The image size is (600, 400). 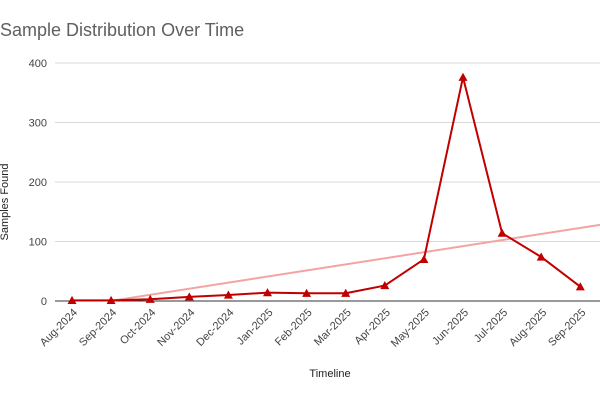 I want to click on x-tick-label: Mar-2025, so click(x=333, y=328).